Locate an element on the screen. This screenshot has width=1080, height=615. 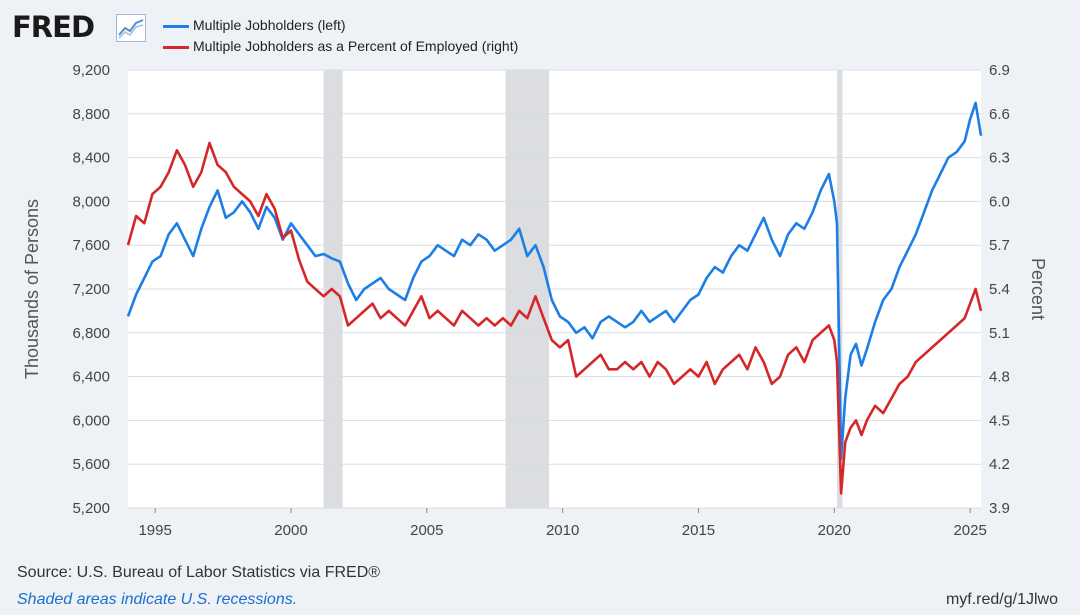
y-right-tick-label: 6.0 is located at coordinates (999, 201).